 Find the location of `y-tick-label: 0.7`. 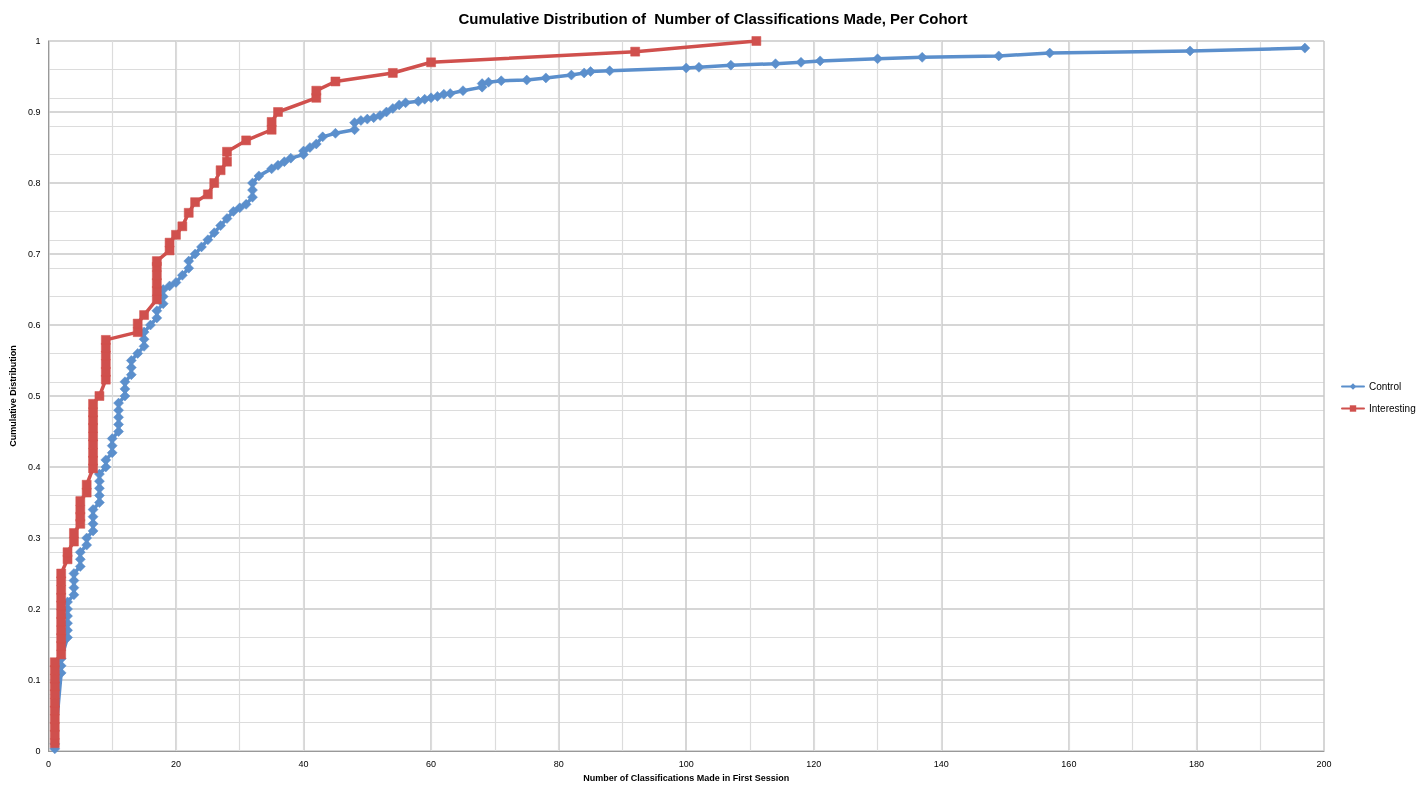

y-tick-label: 0.7 is located at coordinates (34, 254).